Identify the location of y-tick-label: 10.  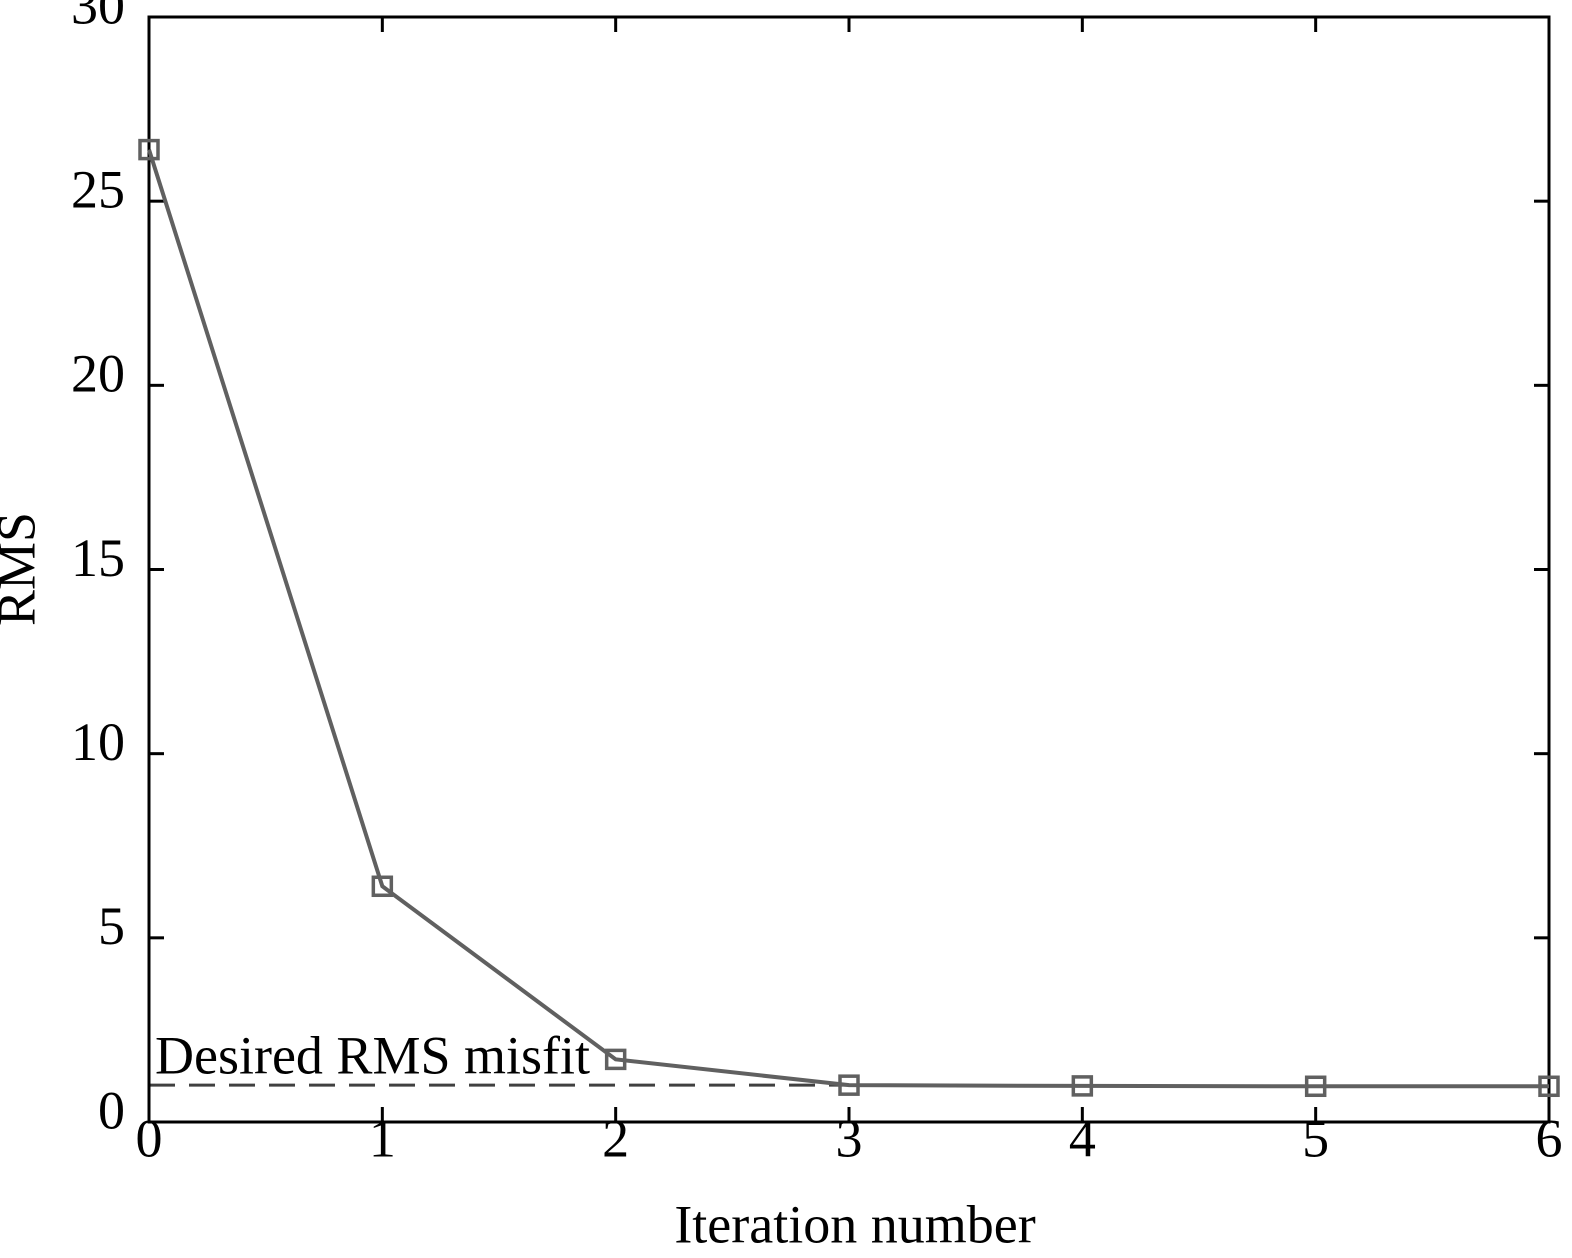
(98, 742).